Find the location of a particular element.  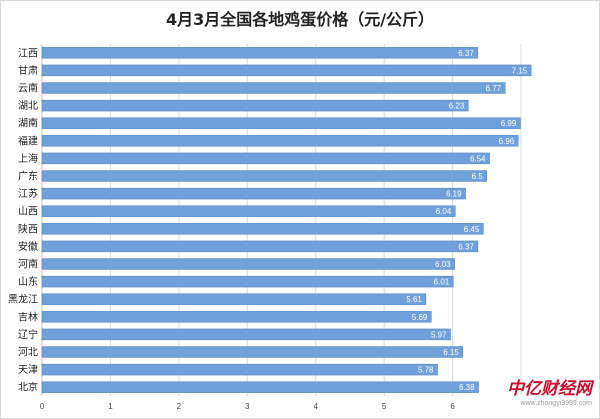

data-label: 6.04 is located at coordinates (444, 211).